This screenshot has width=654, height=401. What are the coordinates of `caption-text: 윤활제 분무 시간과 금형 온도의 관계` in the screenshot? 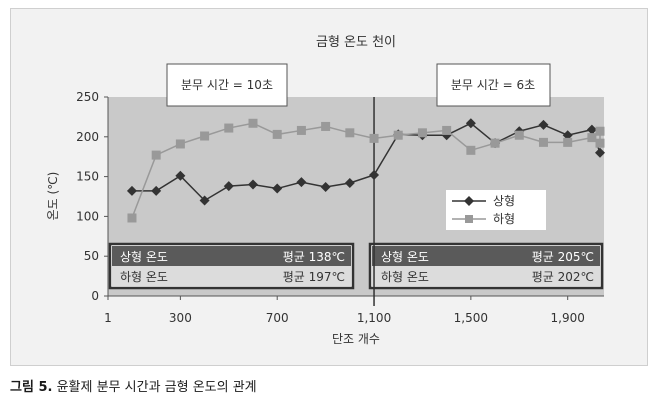 It's located at (156, 387).